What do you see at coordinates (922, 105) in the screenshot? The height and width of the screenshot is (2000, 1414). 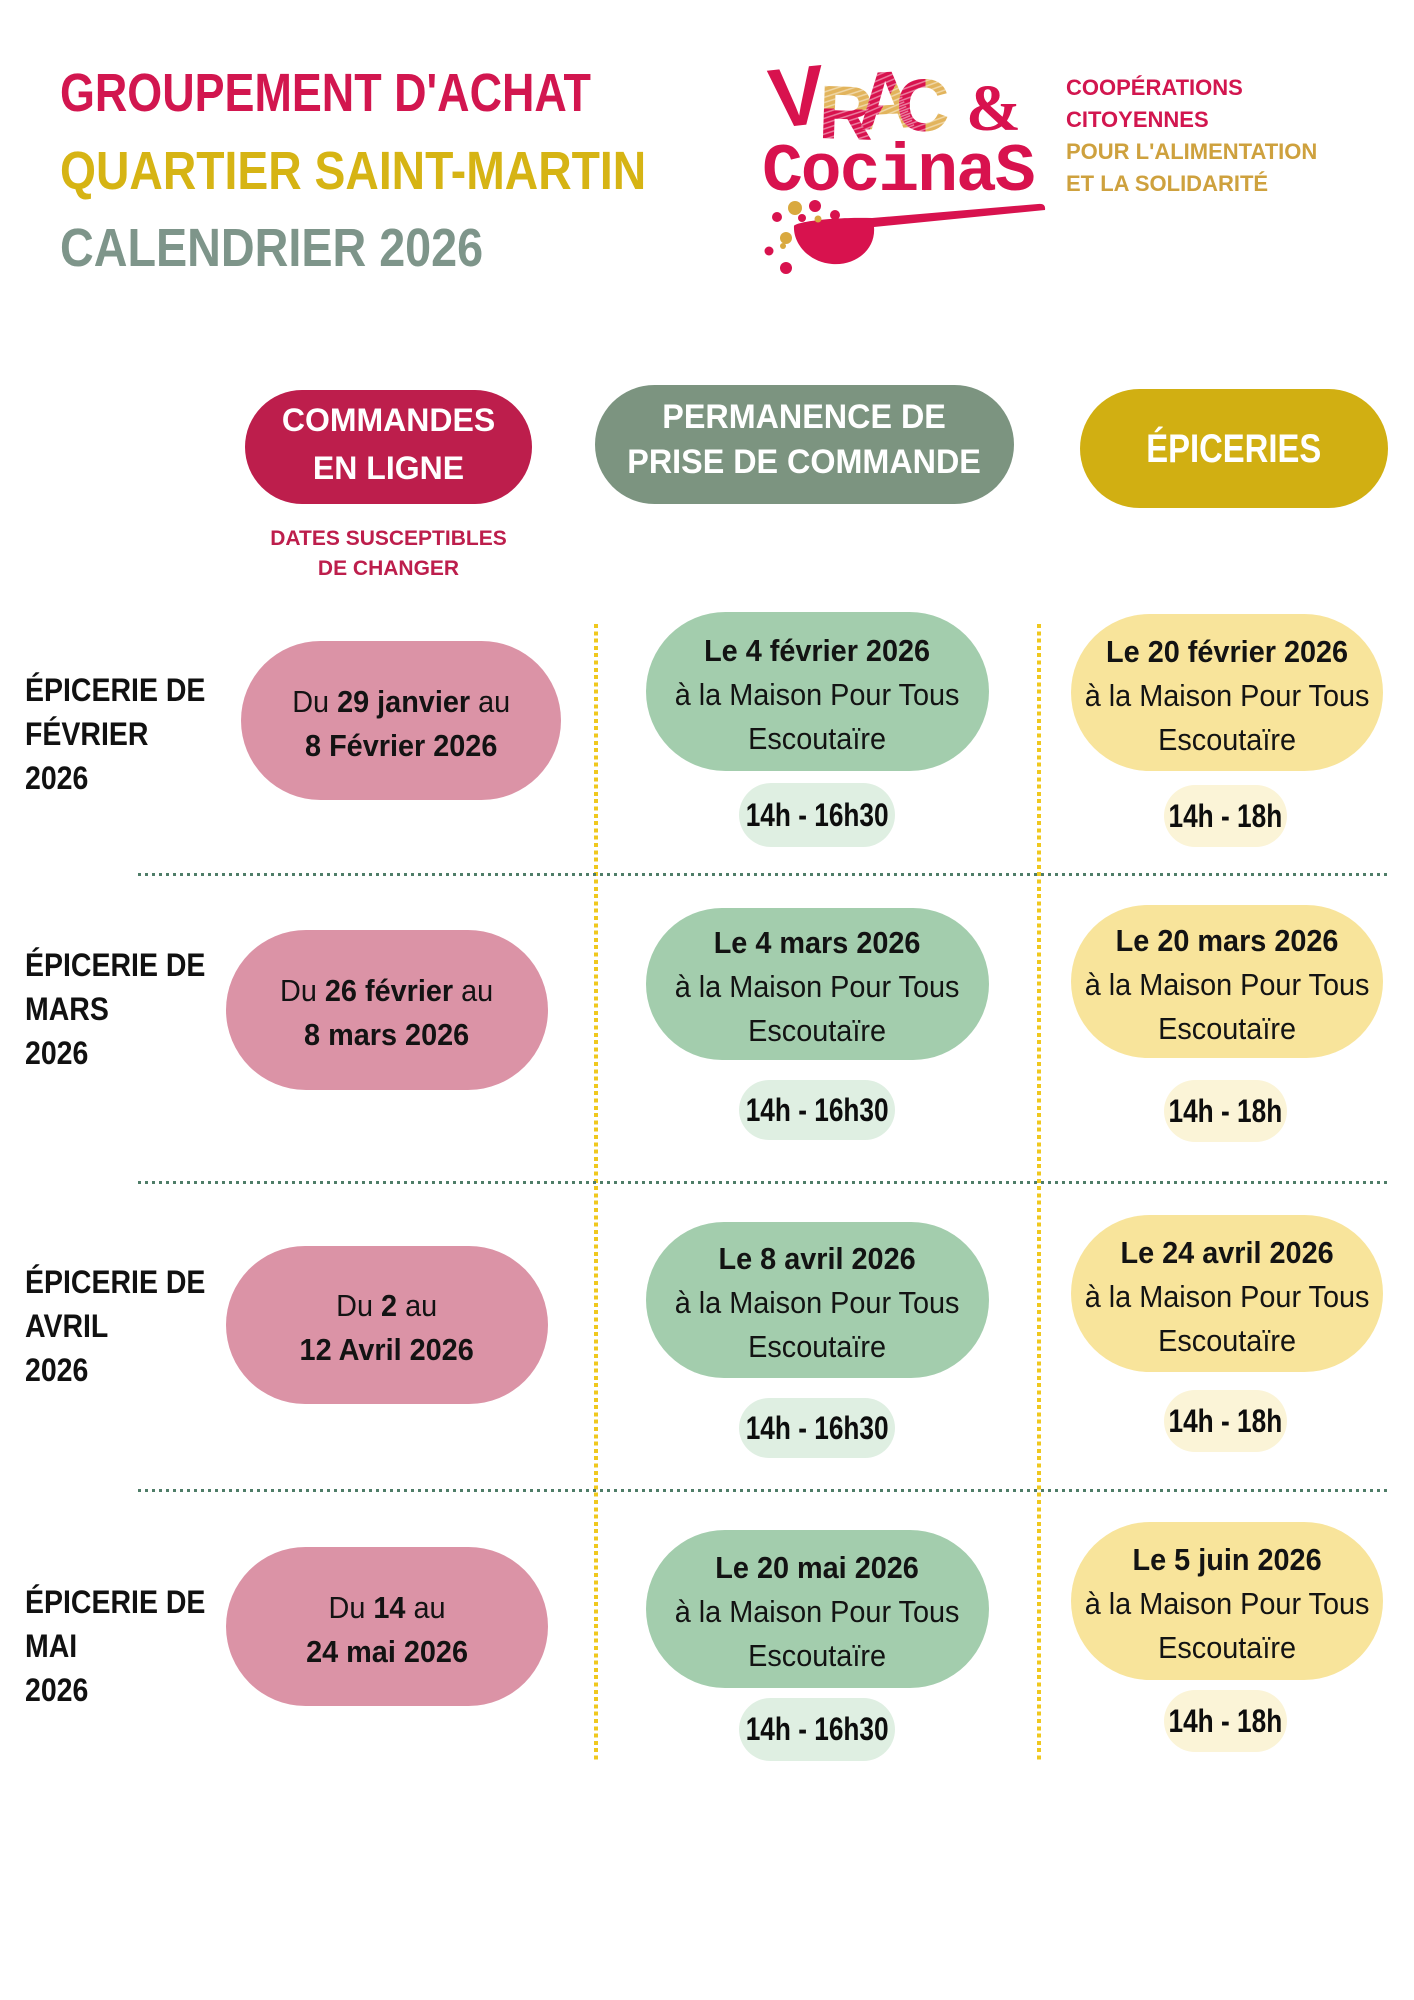 I see `svg-text: C` at bounding box center [922, 105].